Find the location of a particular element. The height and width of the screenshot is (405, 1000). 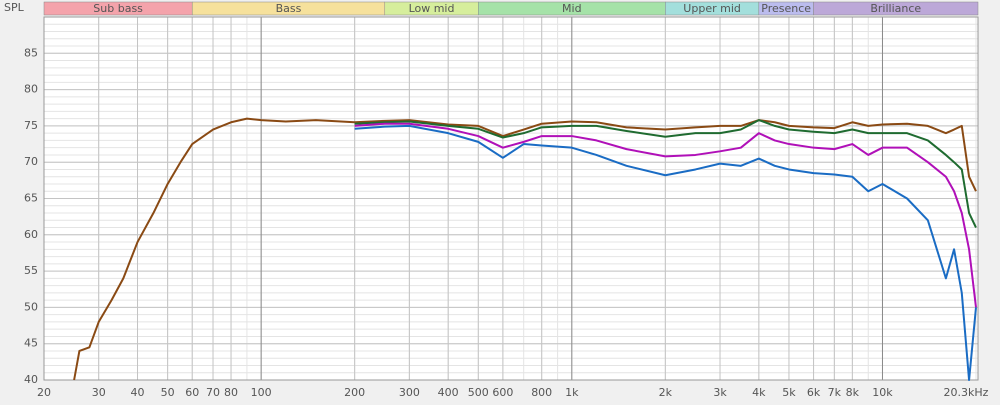

x-tick-label: 600 is located at coordinates (502, 392).